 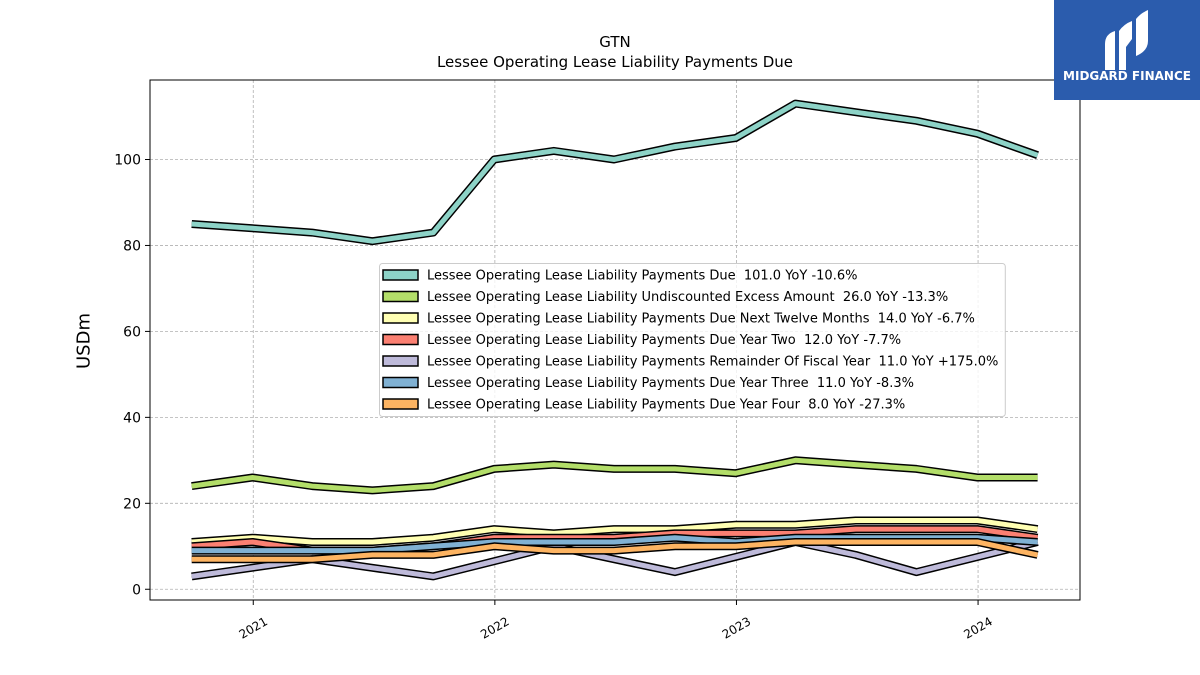 I want to click on series-3-line, so click(x=614, y=531).